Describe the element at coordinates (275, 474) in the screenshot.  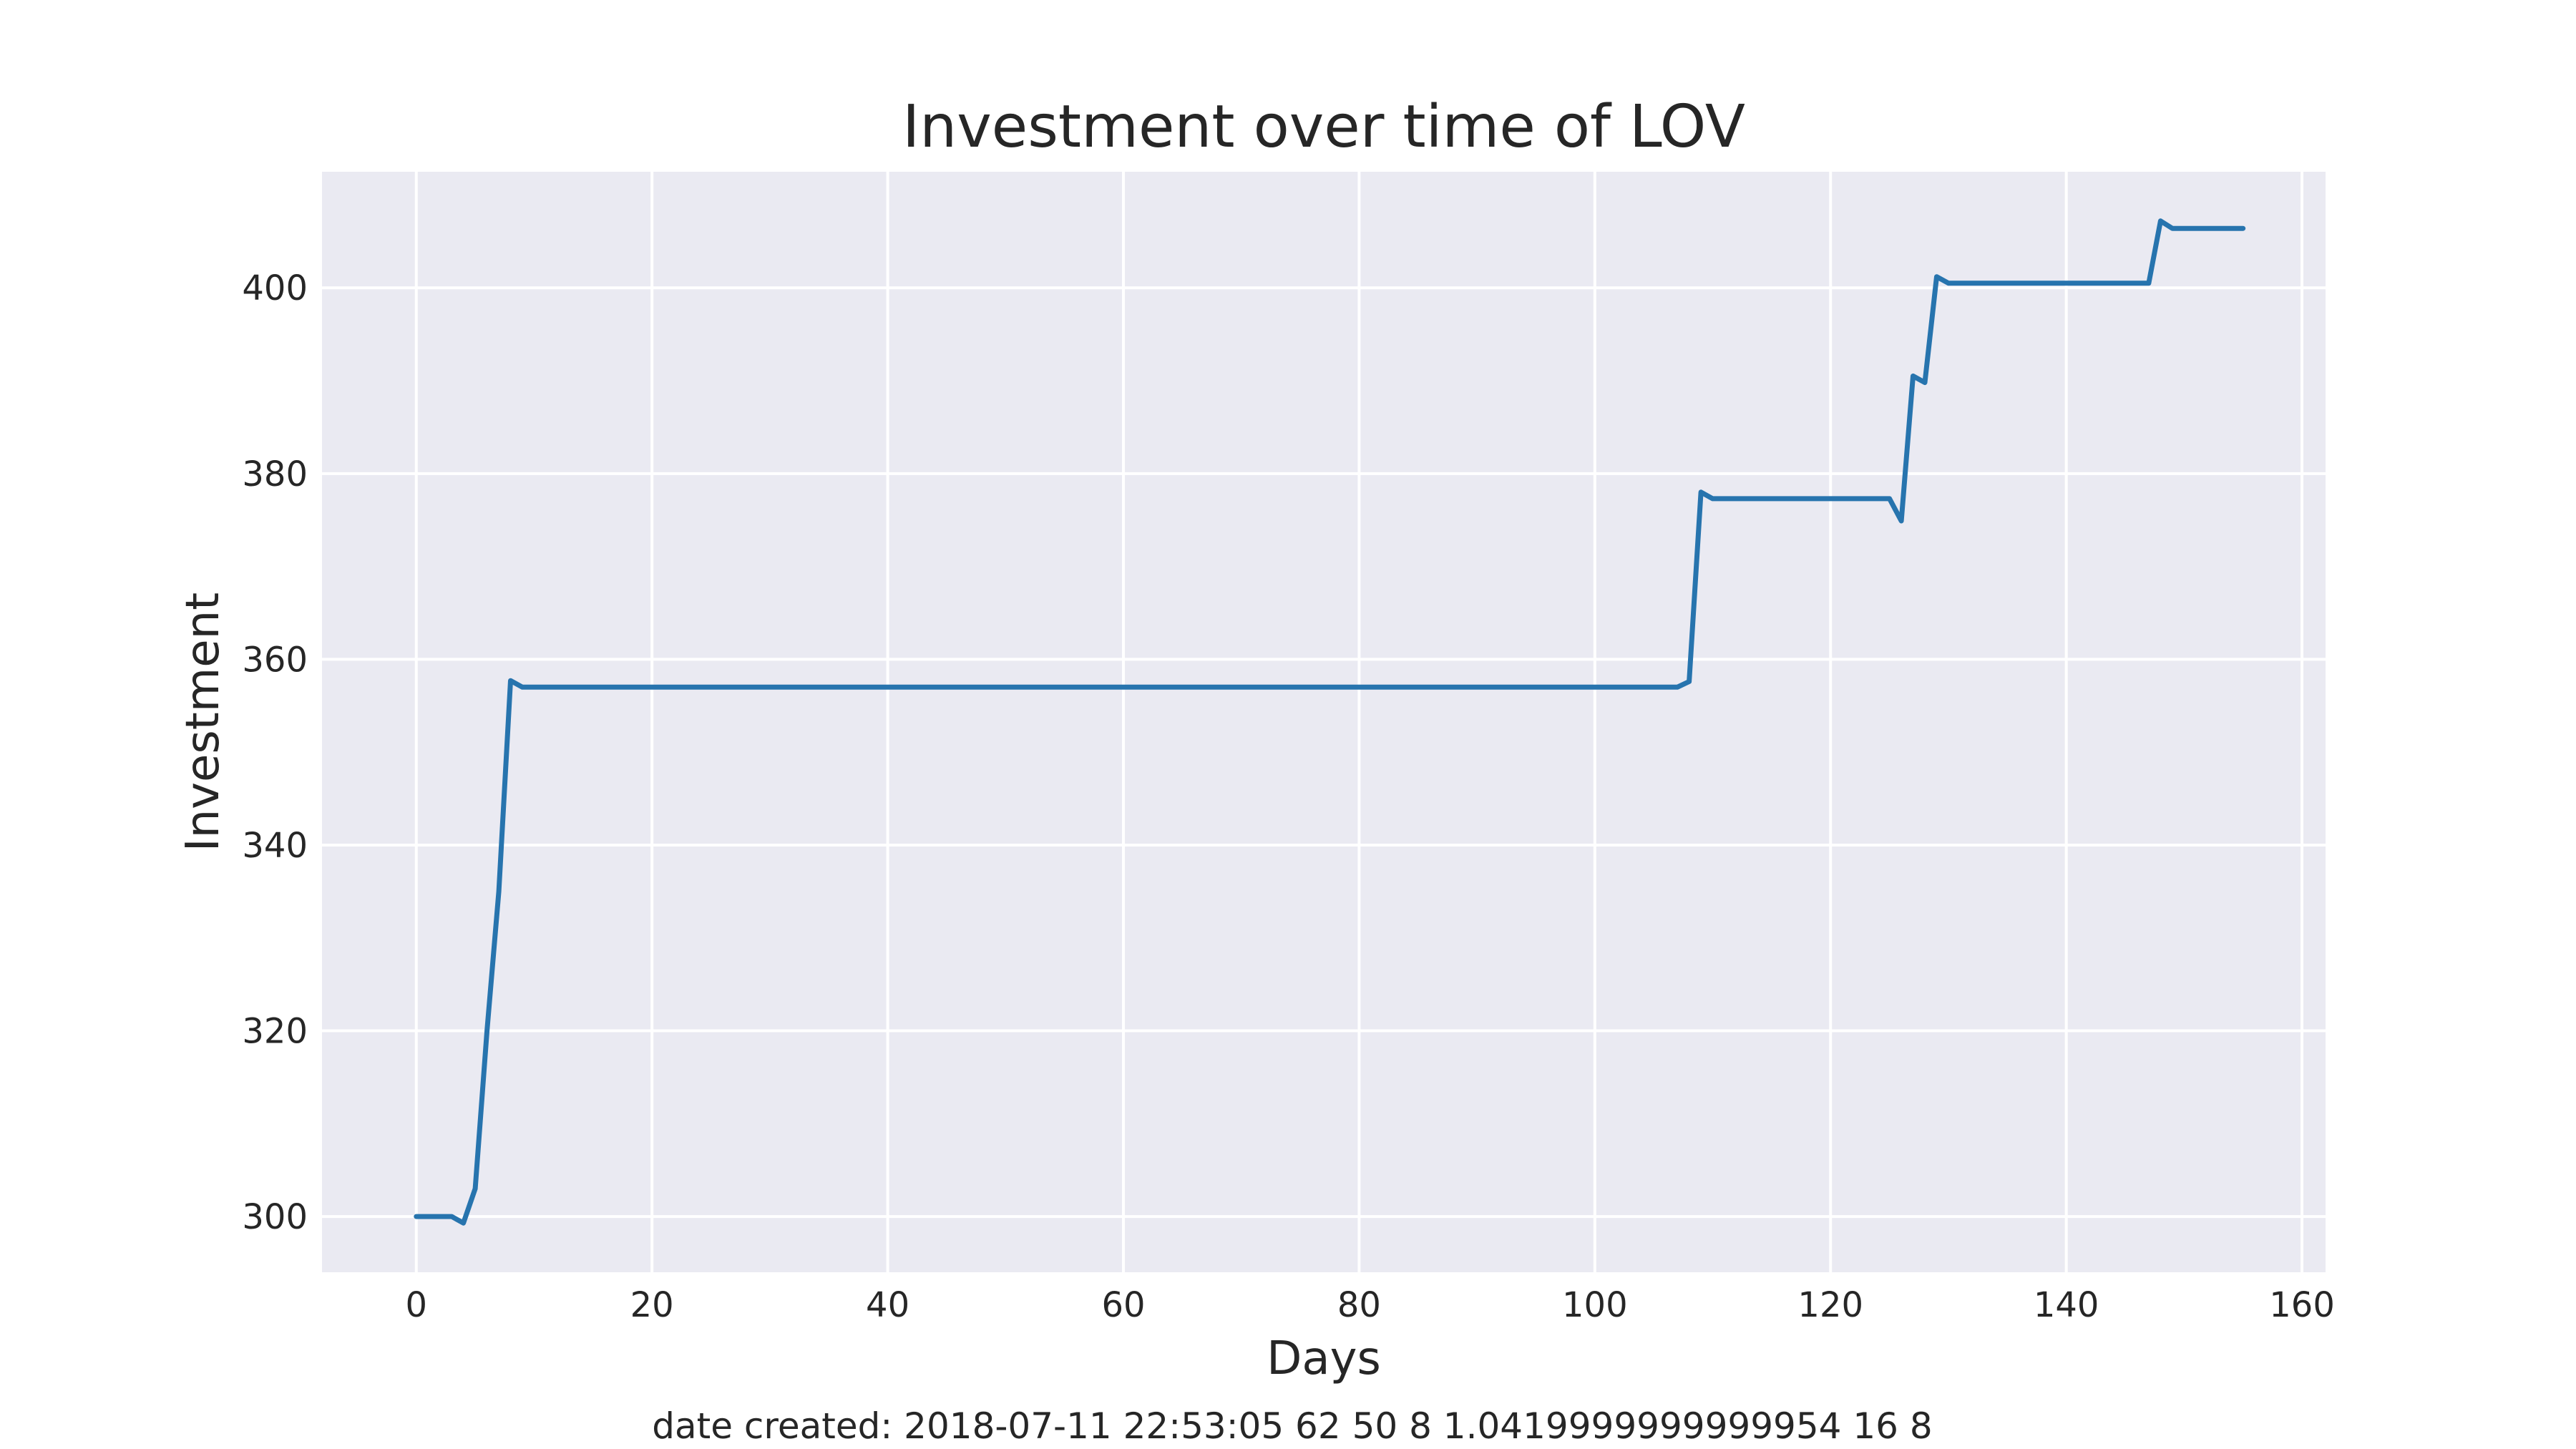
I see `y-tick-label: 380` at that location.